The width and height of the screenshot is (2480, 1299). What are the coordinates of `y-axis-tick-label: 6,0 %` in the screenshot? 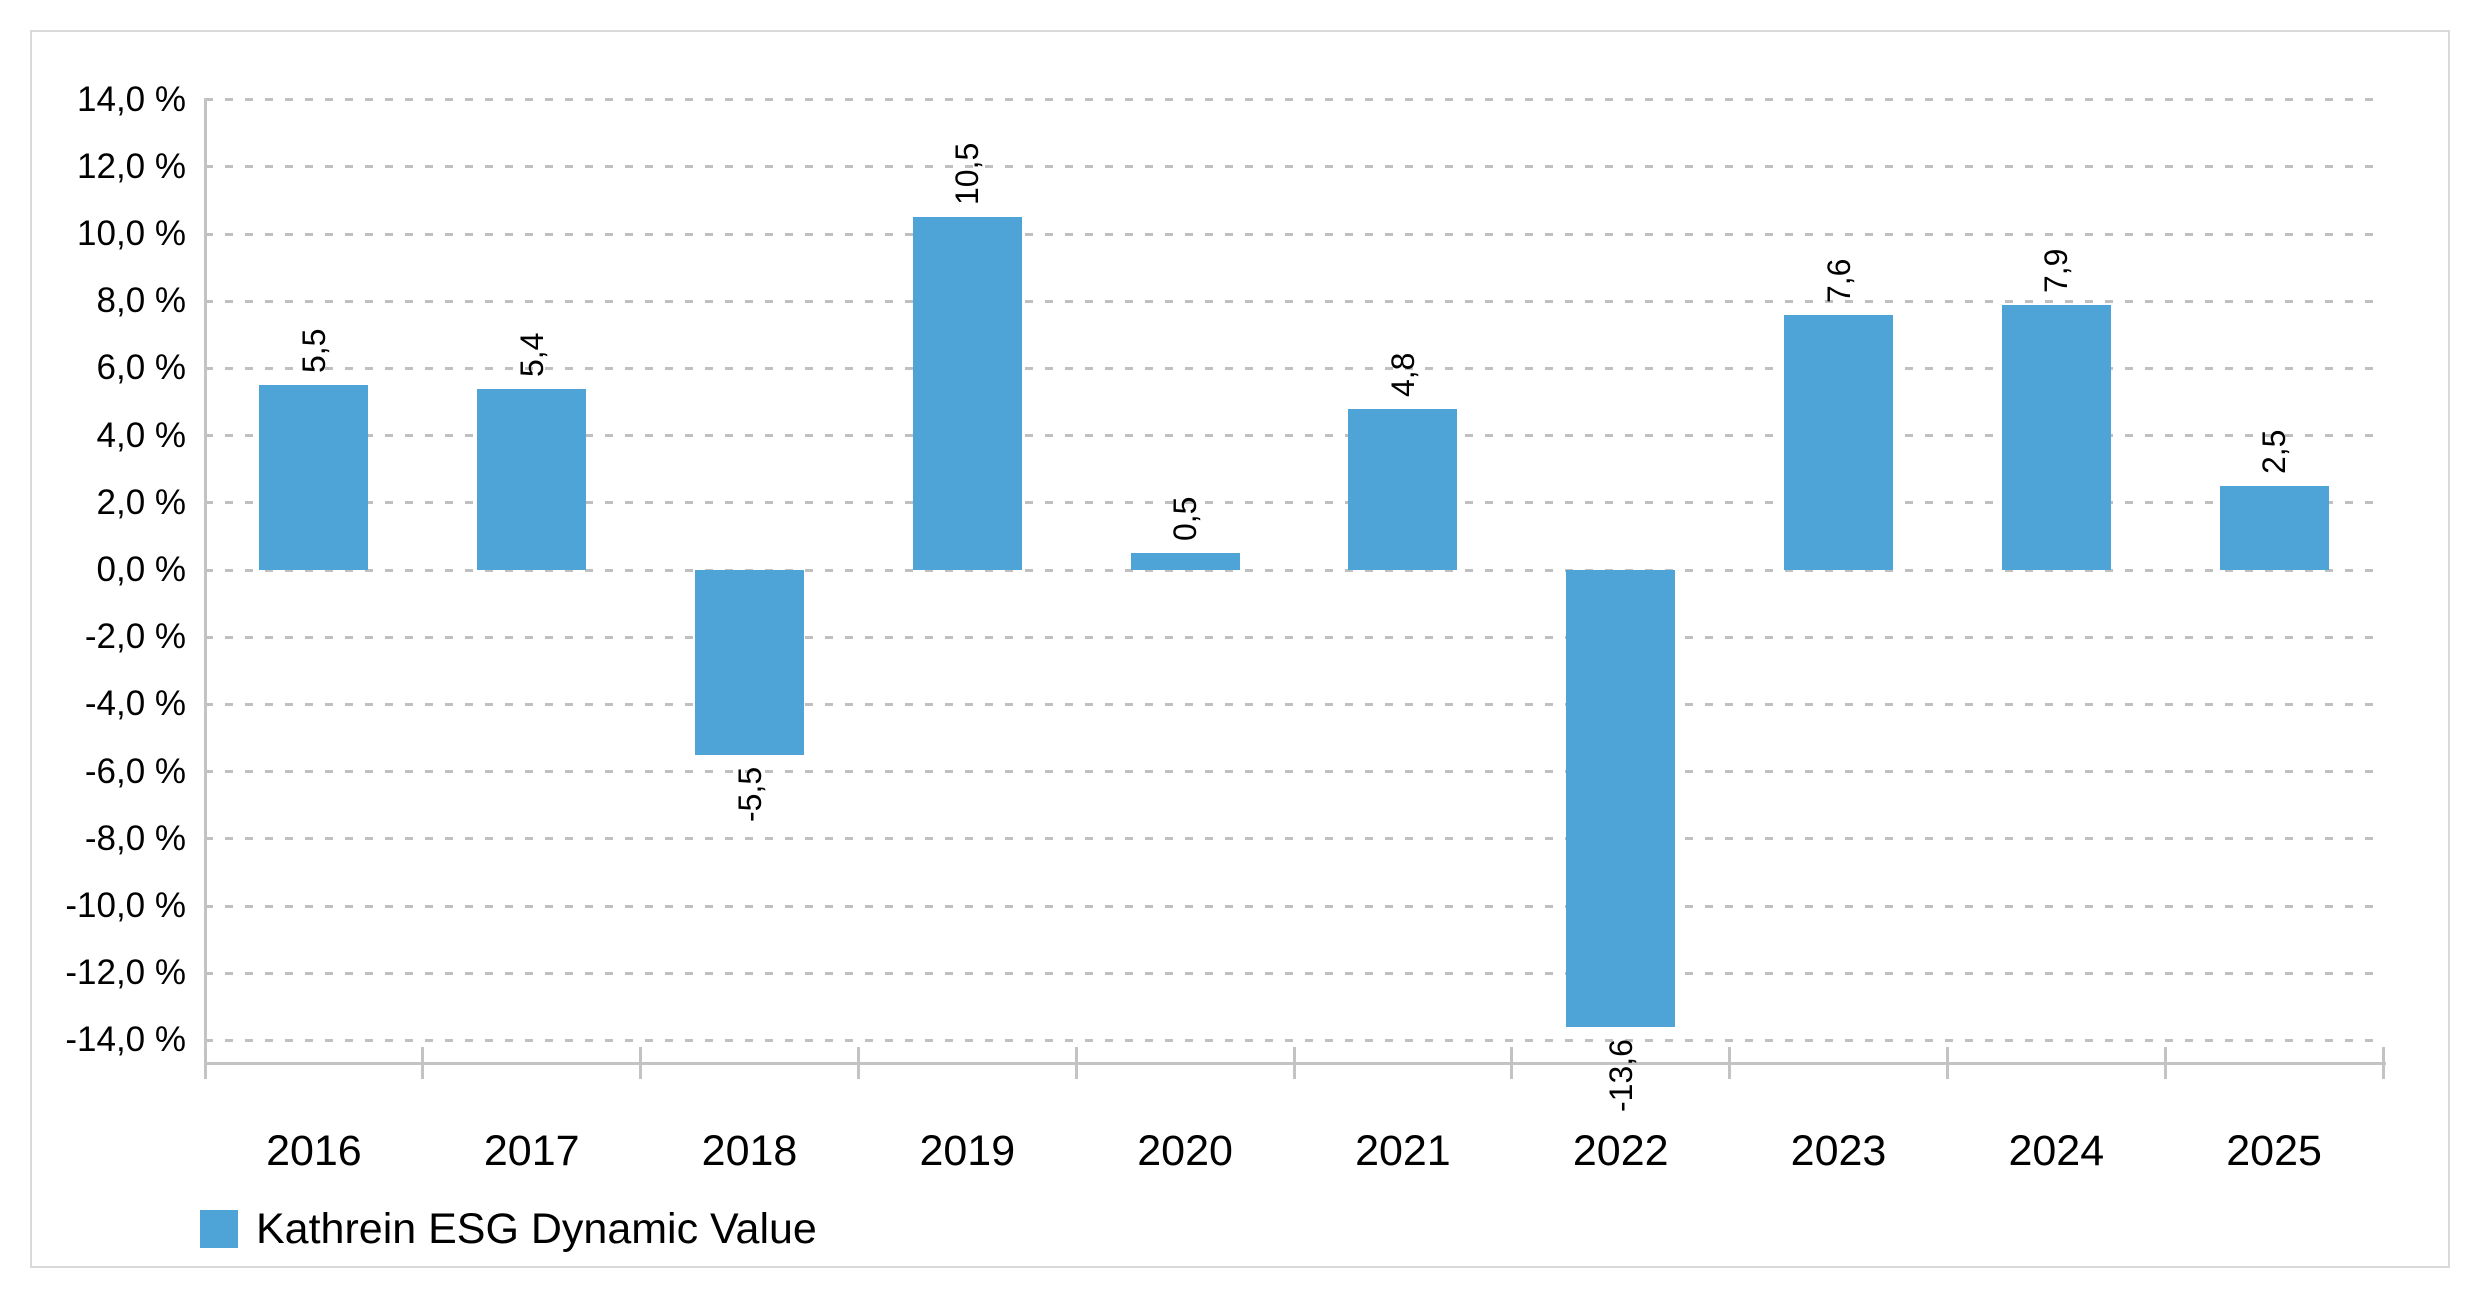 It's located at (141, 368).